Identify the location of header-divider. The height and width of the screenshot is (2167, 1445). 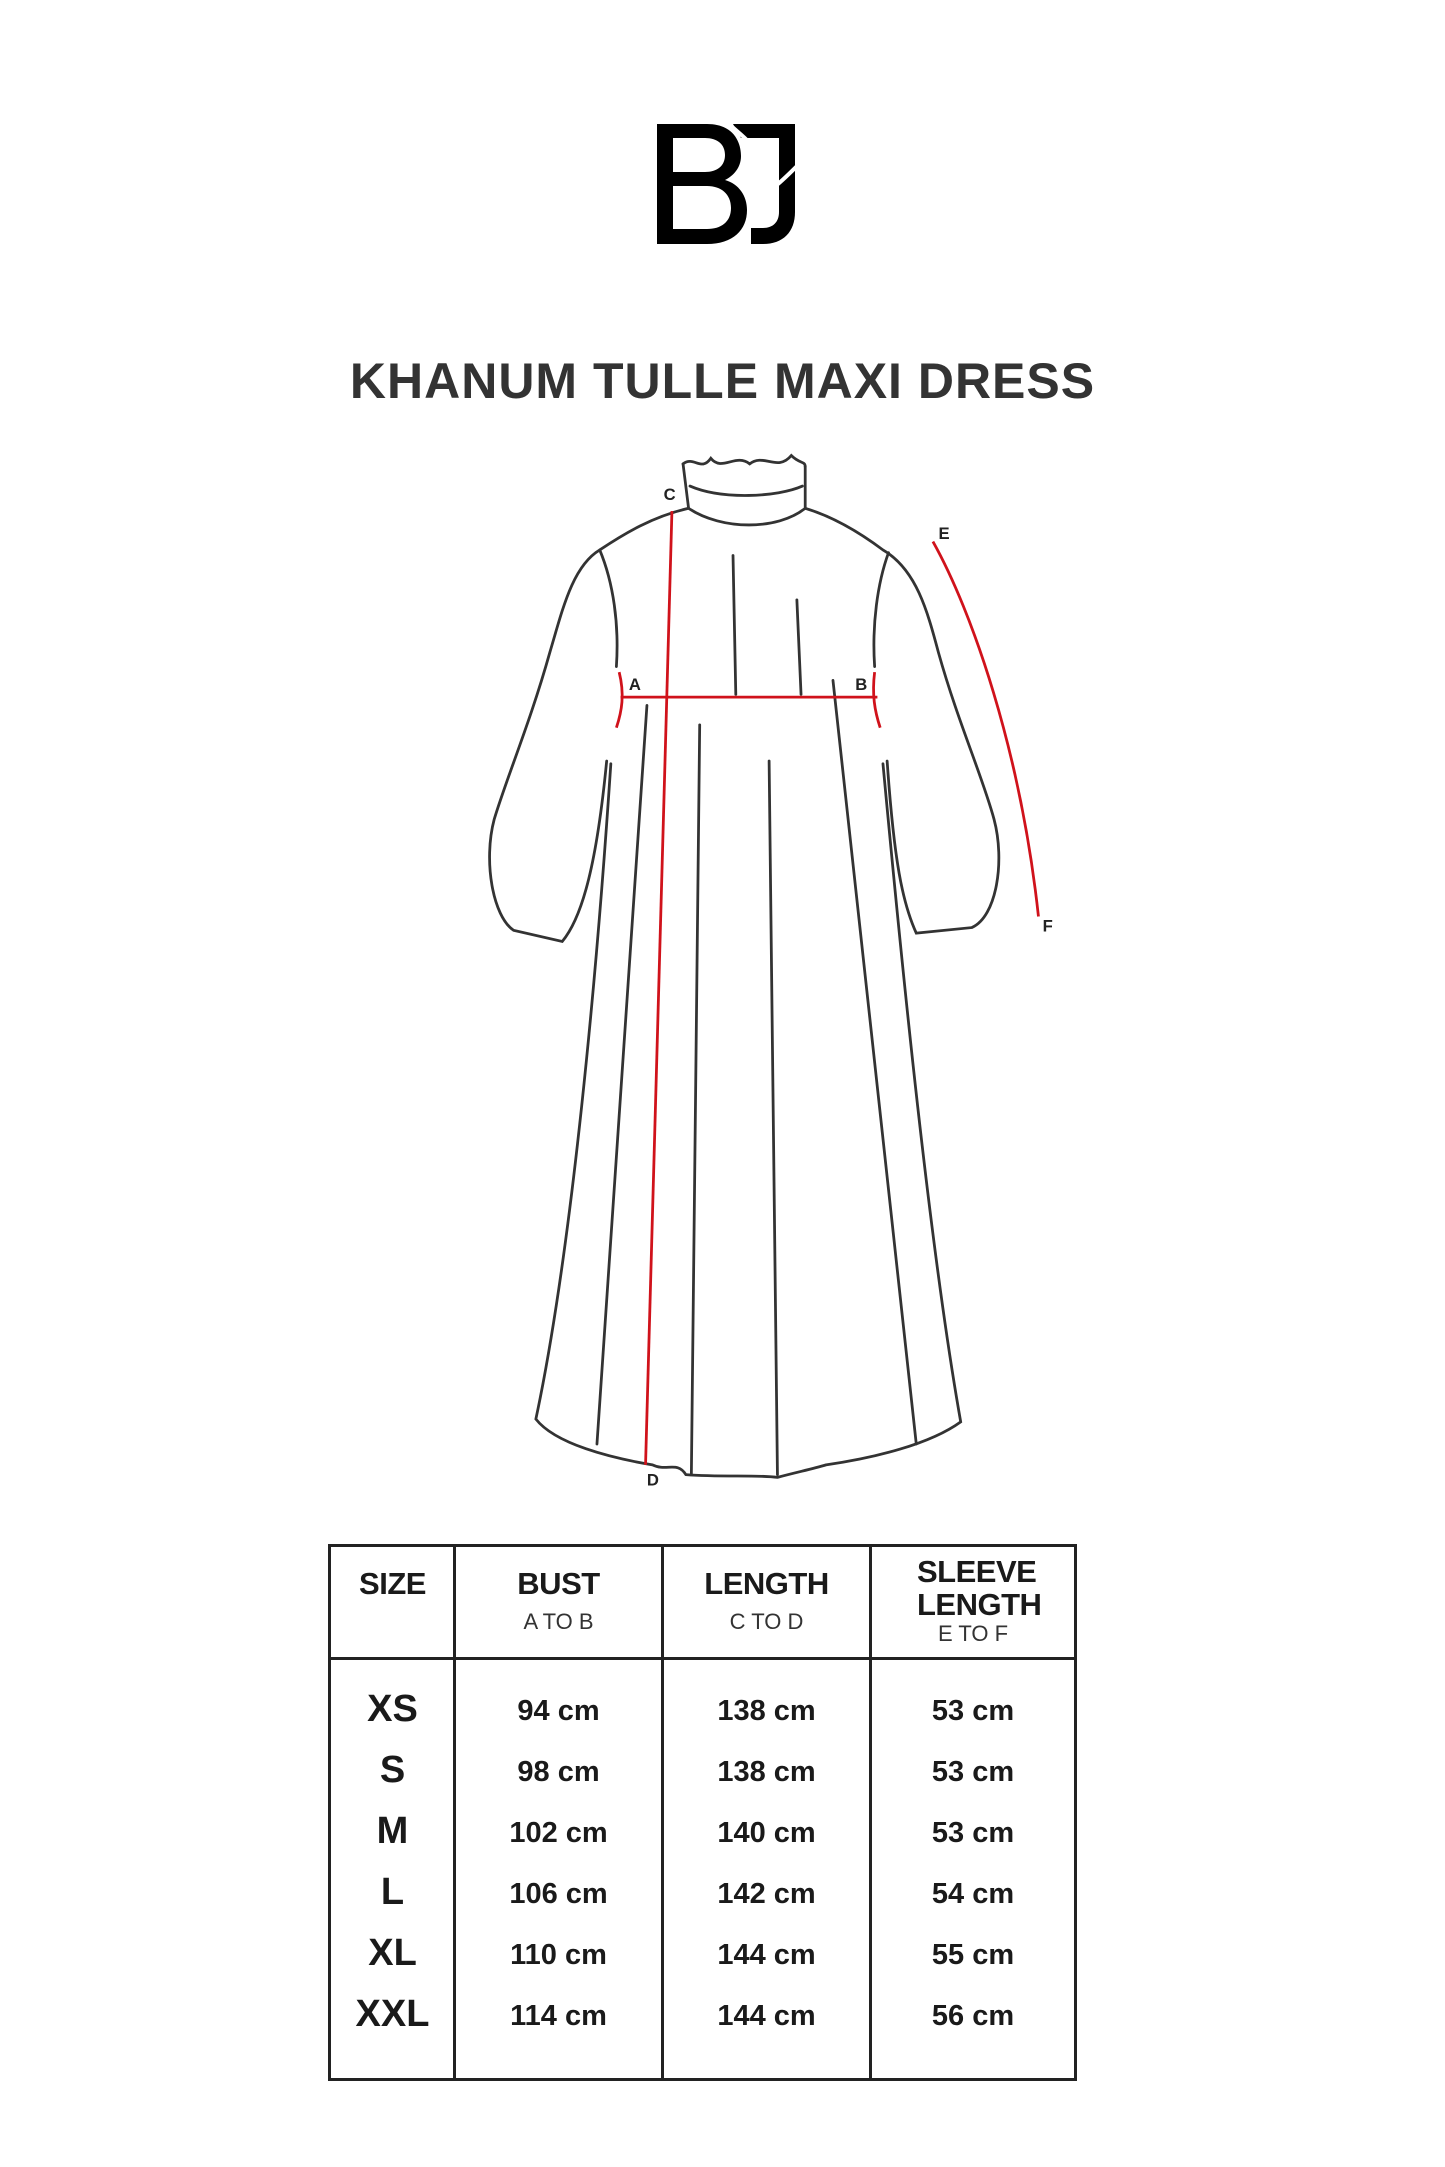
(702, 1658).